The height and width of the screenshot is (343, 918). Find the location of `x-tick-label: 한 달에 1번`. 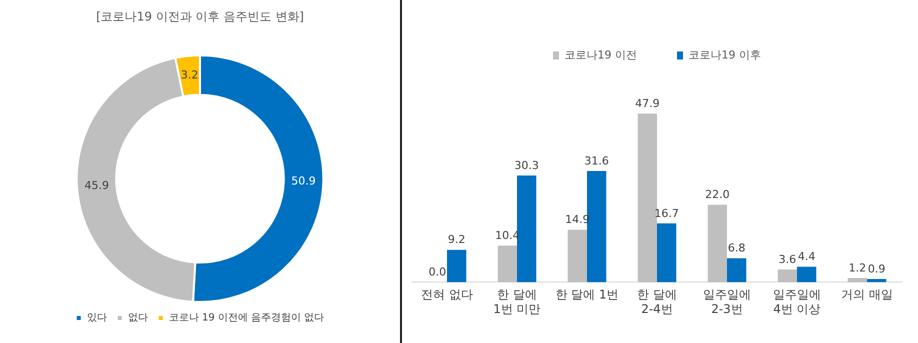

x-tick-label: 한 달에 1번 is located at coordinates (587, 295).